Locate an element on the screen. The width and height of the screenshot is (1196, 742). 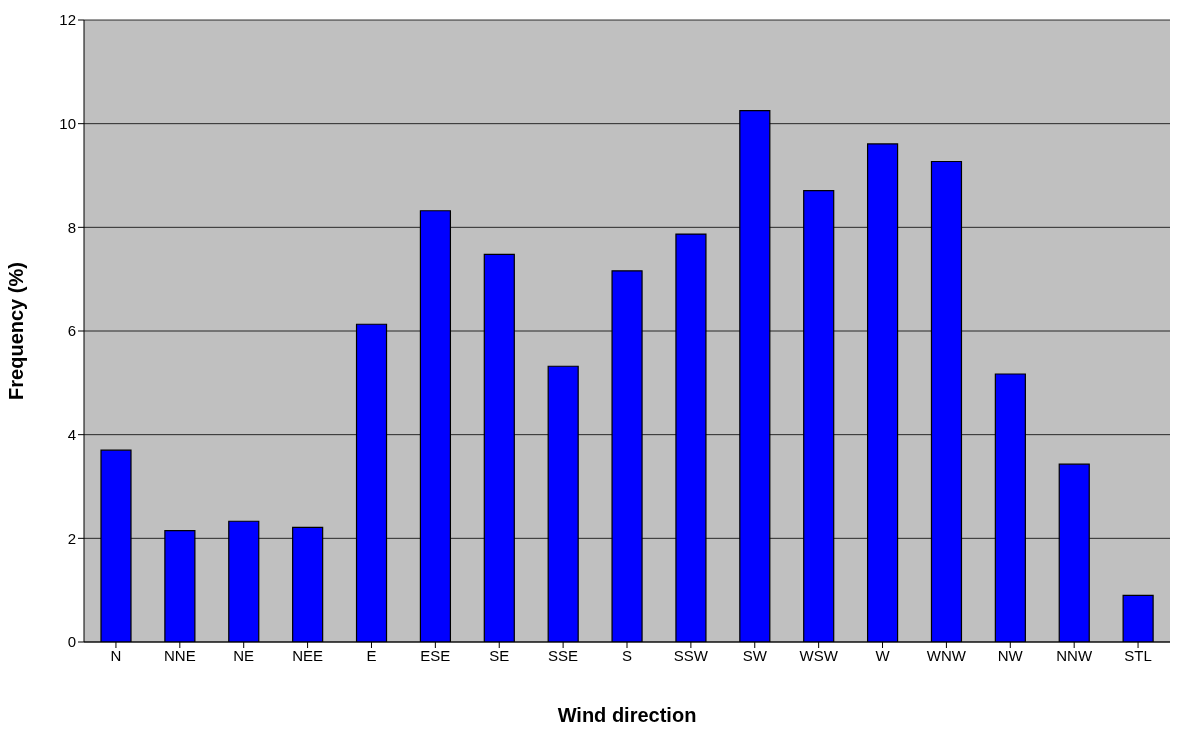
x-tick-label: W is located at coordinates (883, 655).